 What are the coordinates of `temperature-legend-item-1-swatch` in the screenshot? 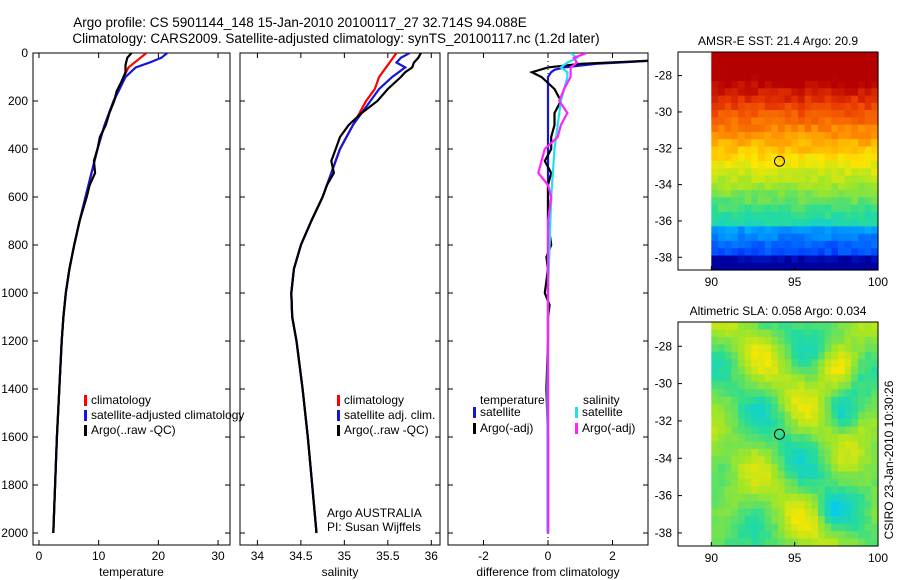 It's located at (85, 415).